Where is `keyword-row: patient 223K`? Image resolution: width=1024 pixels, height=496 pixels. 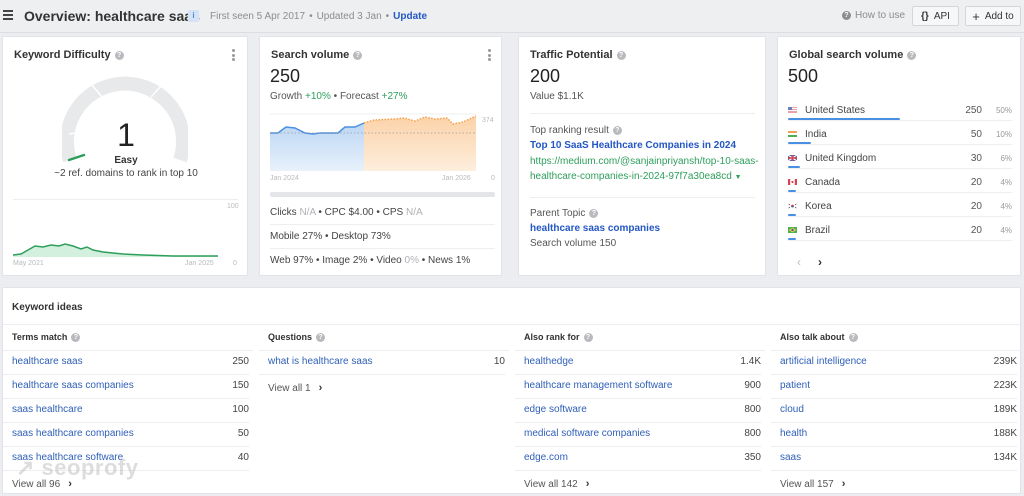
keyword-row: patient 223K is located at coordinates (894, 387).